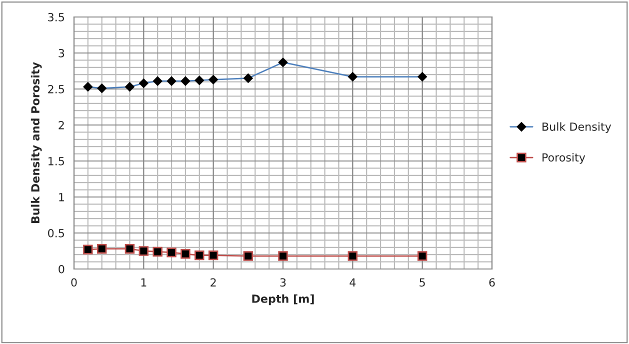 This screenshot has height=344, width=629. Describe the element at coordinates (492, 282) in the screenshot. I see `x-tick-label: 6` at that location.